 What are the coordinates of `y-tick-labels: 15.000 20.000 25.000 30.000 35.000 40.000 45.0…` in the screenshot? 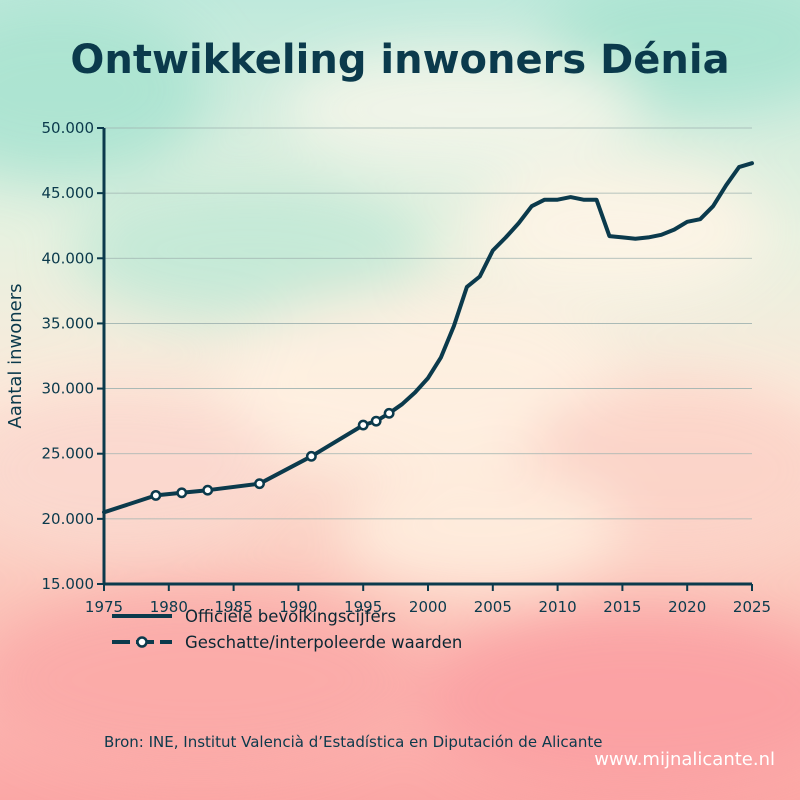 It's located at (68, 356).